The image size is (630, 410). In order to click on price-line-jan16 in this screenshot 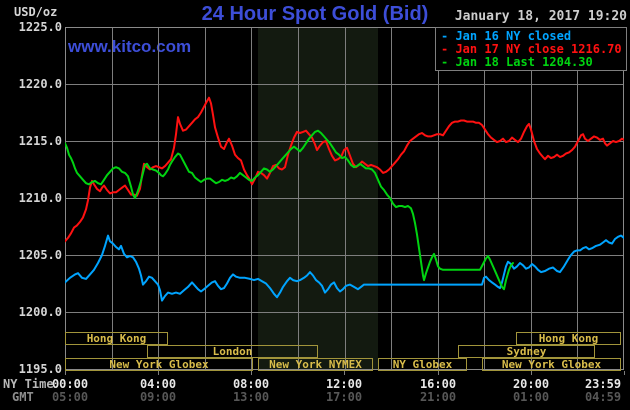, I will do `click(344, 268)`.